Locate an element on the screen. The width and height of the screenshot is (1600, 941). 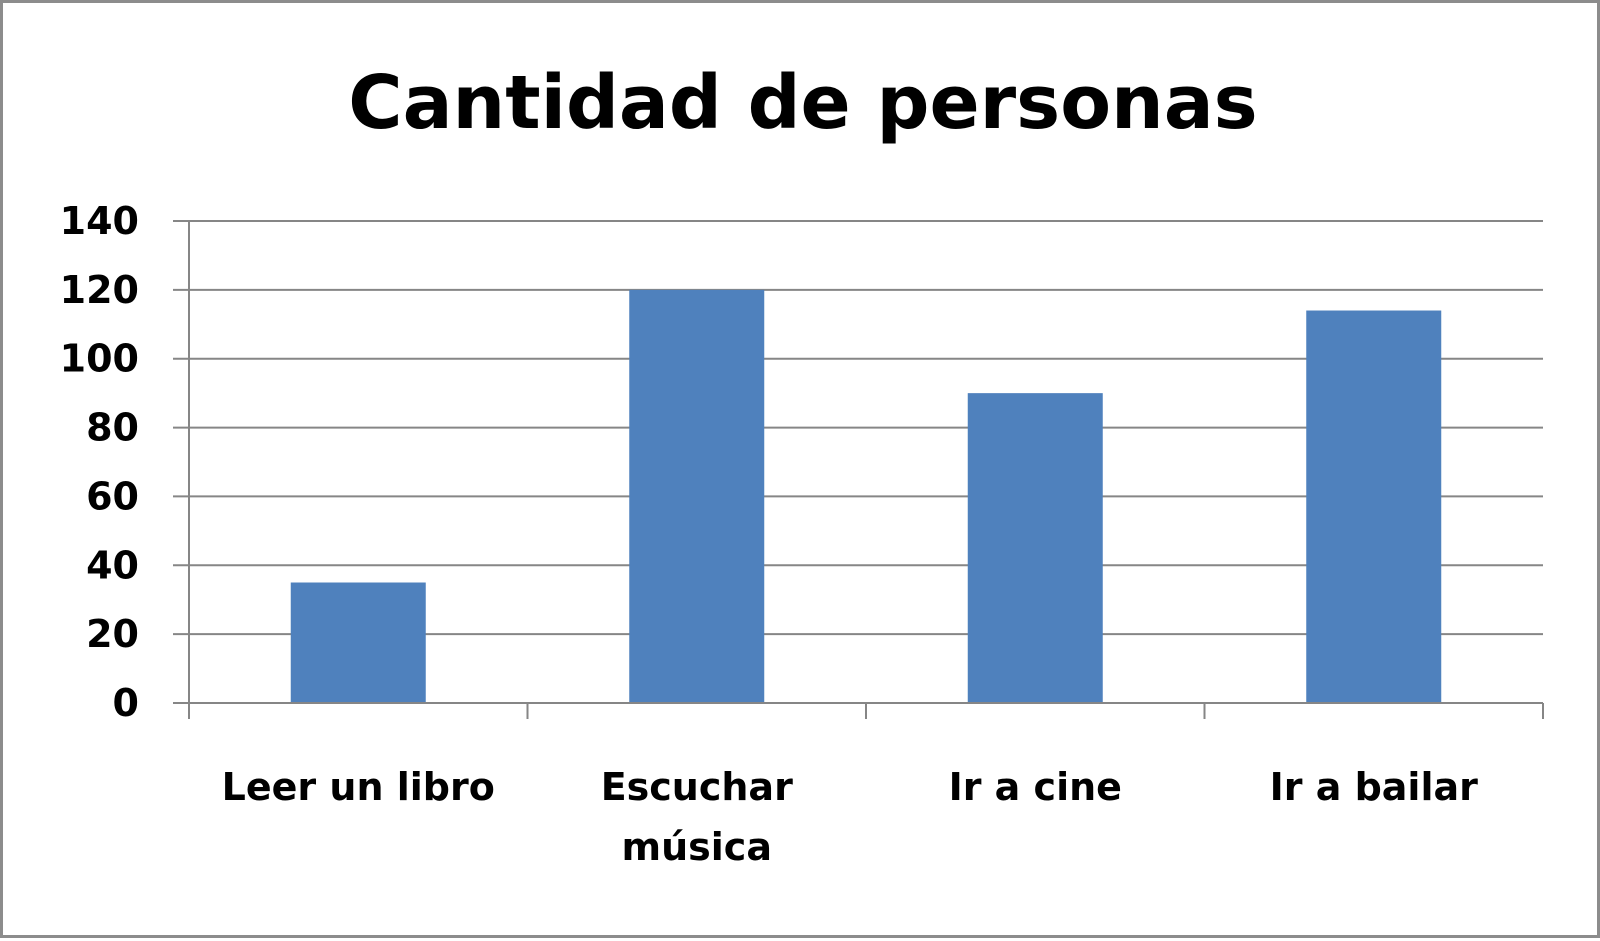
y-tick-label: 40 is located at coordinates (112, 565).